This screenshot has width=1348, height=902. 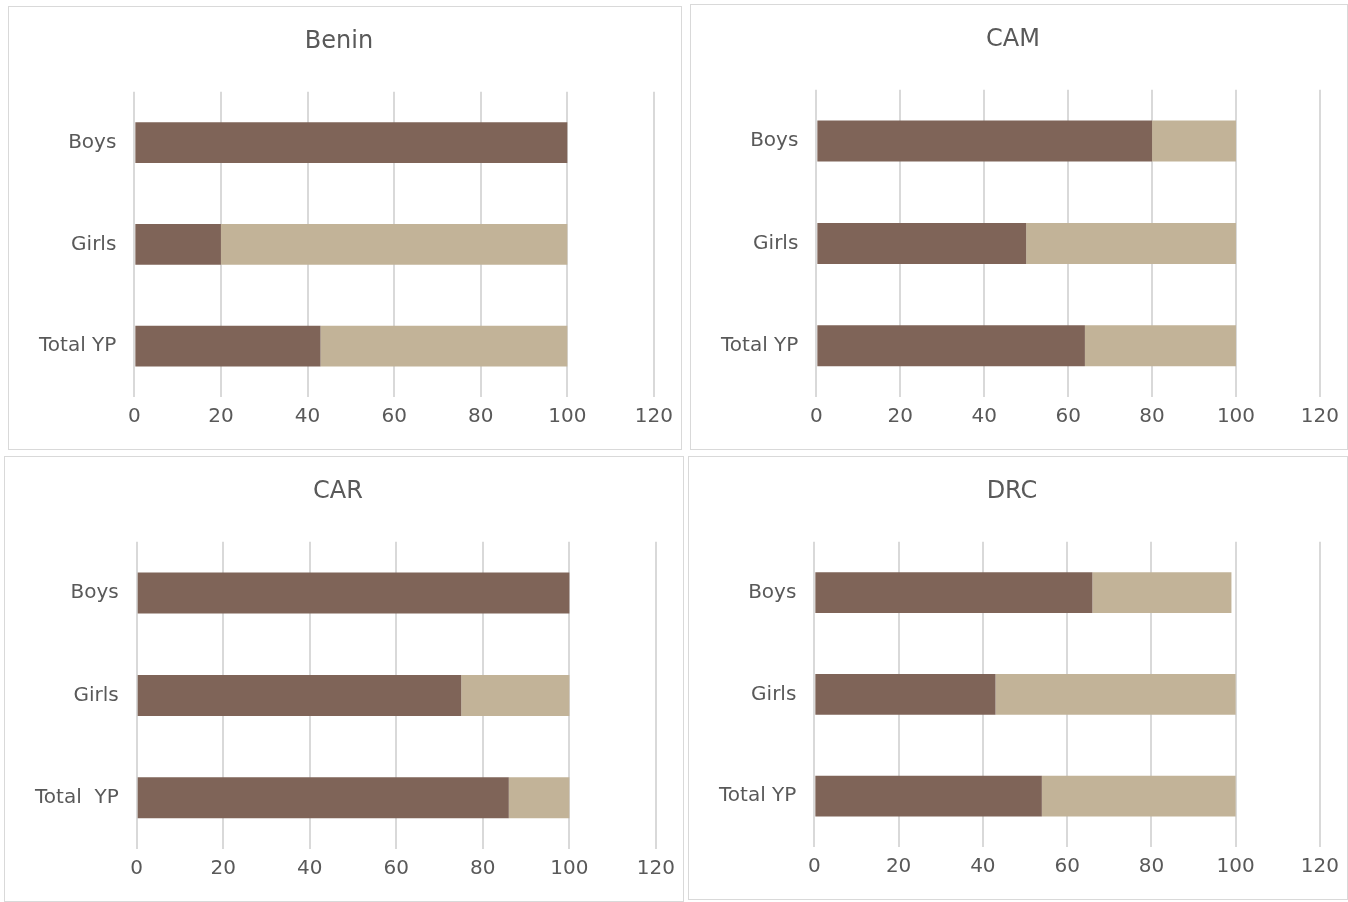 I want to click on chart-title: CAR, so click(x=338, y=489).